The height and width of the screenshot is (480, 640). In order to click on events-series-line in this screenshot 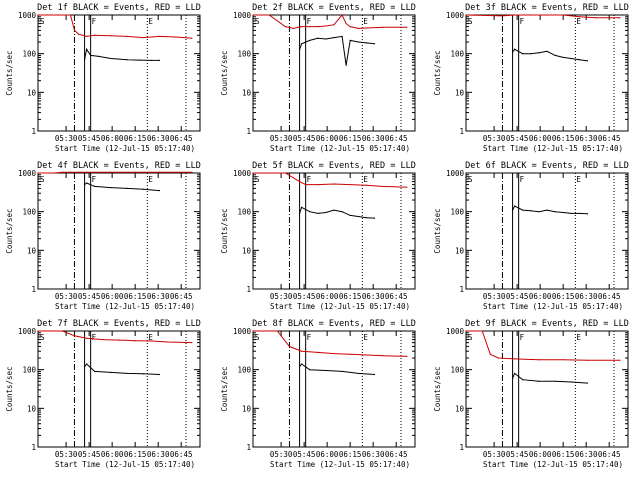, I will do `click(337, 369)`.